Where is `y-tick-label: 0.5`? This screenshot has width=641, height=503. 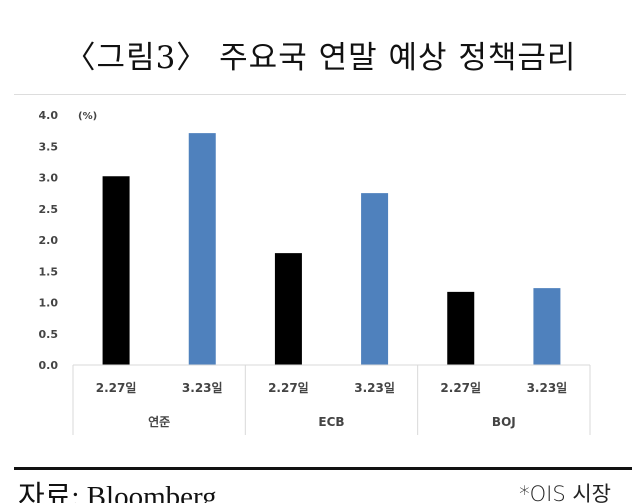 y-tick-label: 0.5 is located at coordinates (49, 334).